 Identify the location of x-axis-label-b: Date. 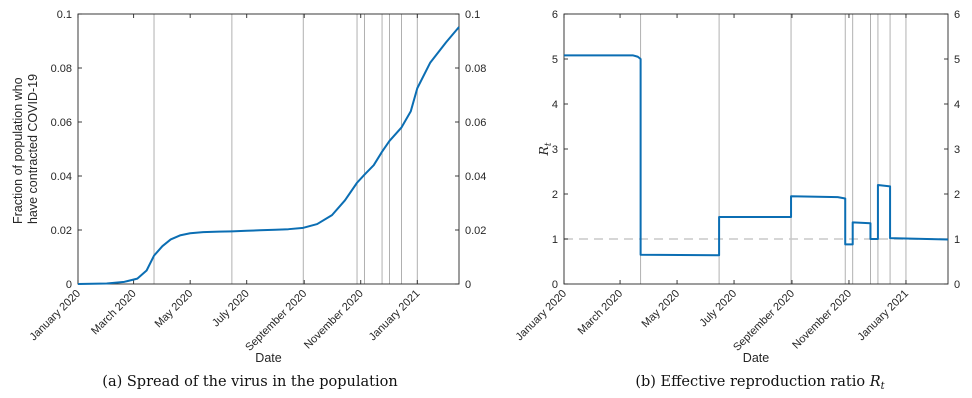
(756, 358).